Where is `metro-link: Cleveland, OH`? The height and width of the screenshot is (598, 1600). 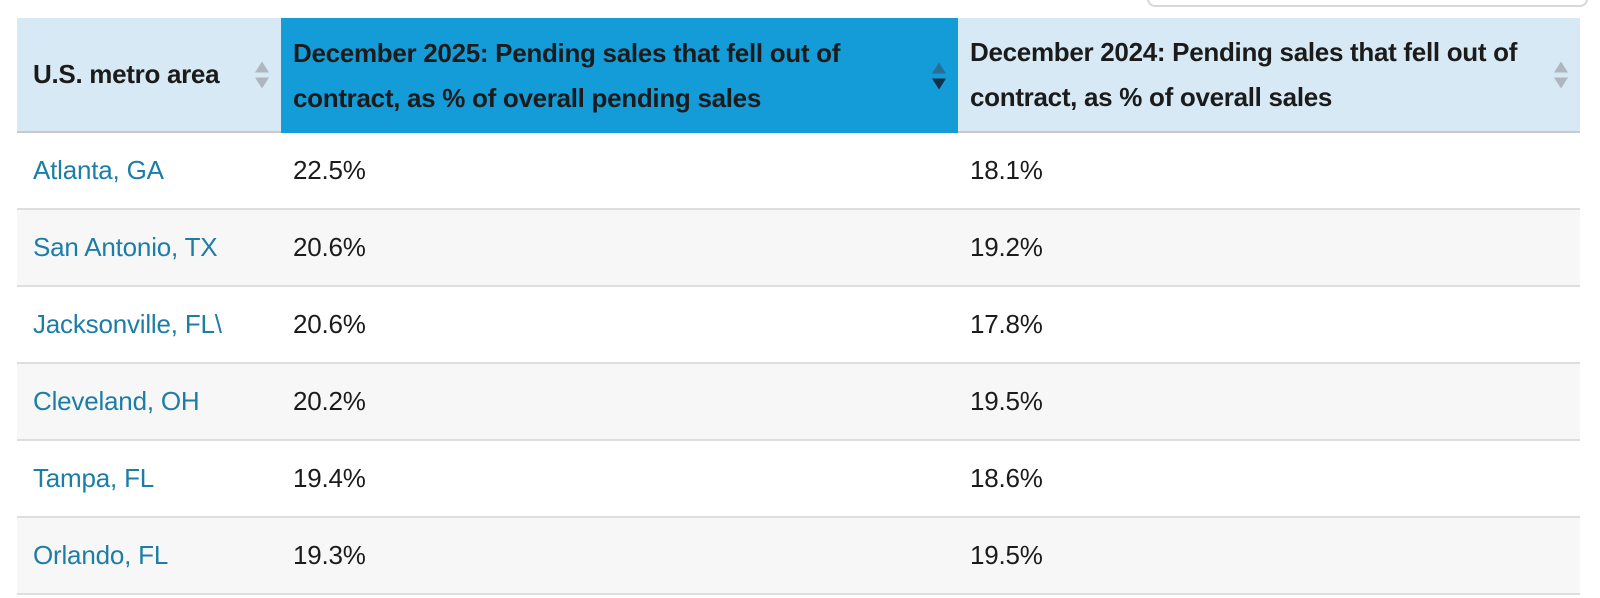 metro-link: Cleveland, OH is located at coordinates (116, 401).